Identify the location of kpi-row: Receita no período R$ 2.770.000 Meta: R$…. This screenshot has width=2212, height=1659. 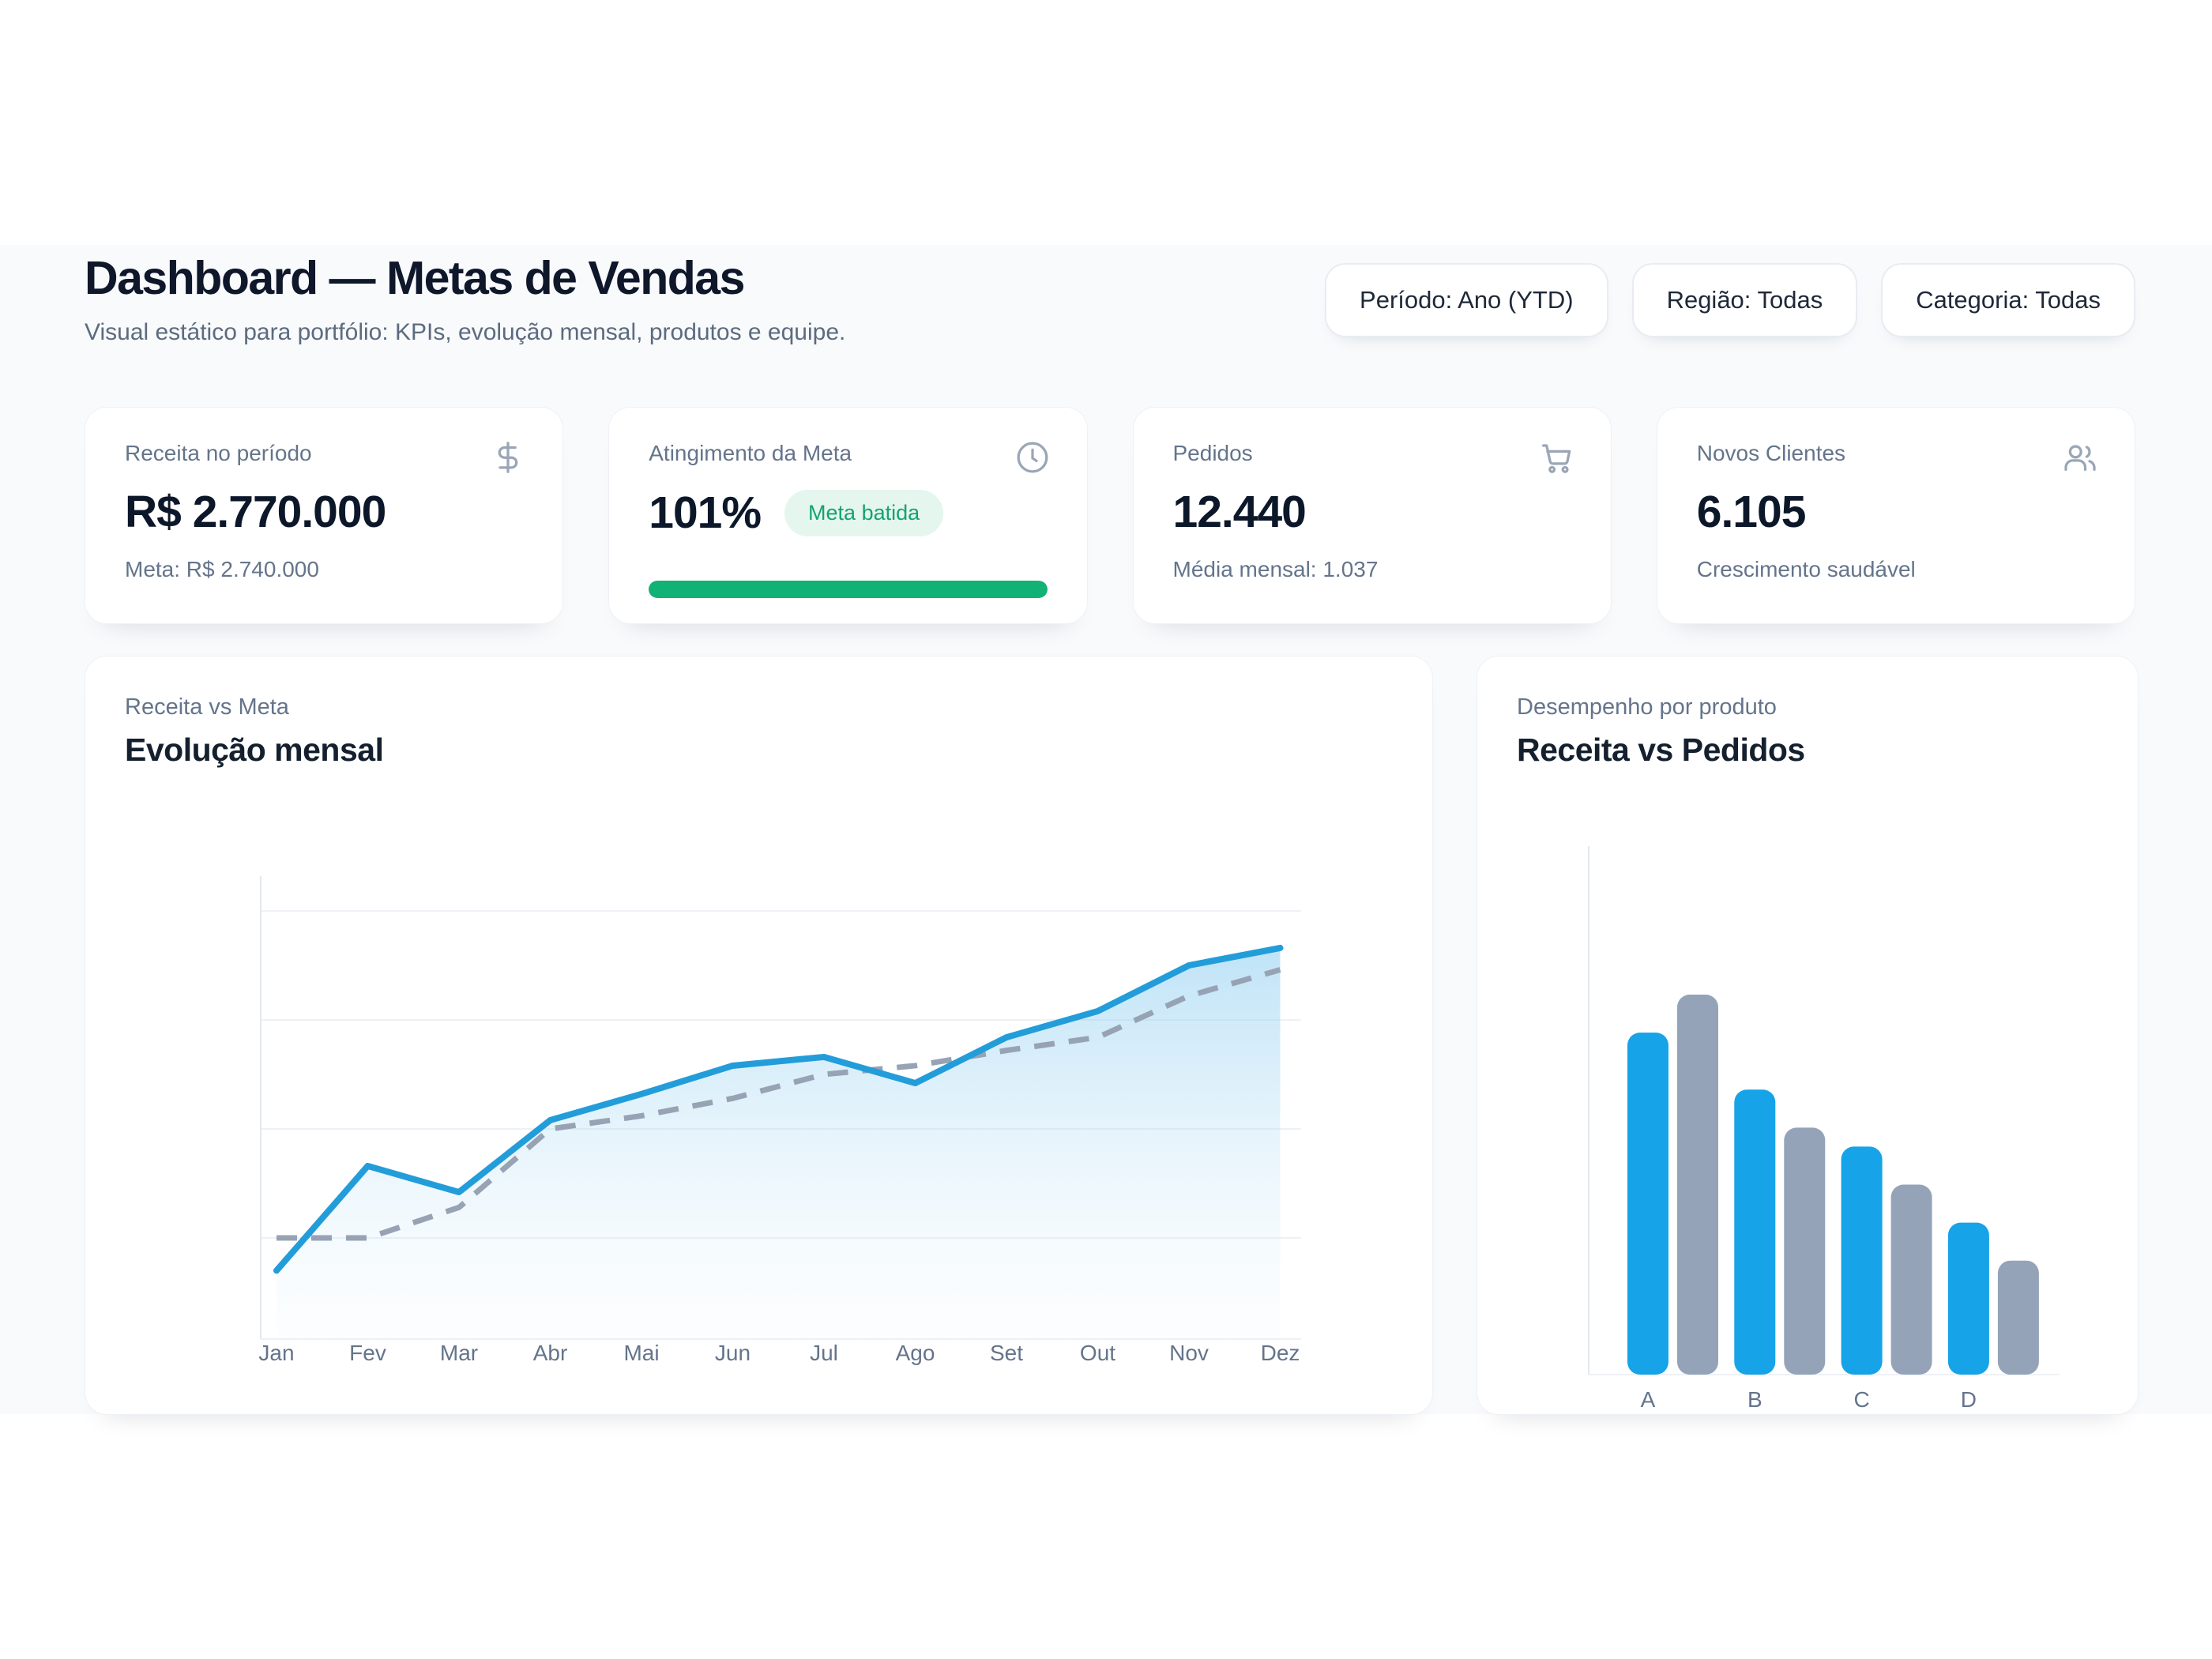
(1110, 516).